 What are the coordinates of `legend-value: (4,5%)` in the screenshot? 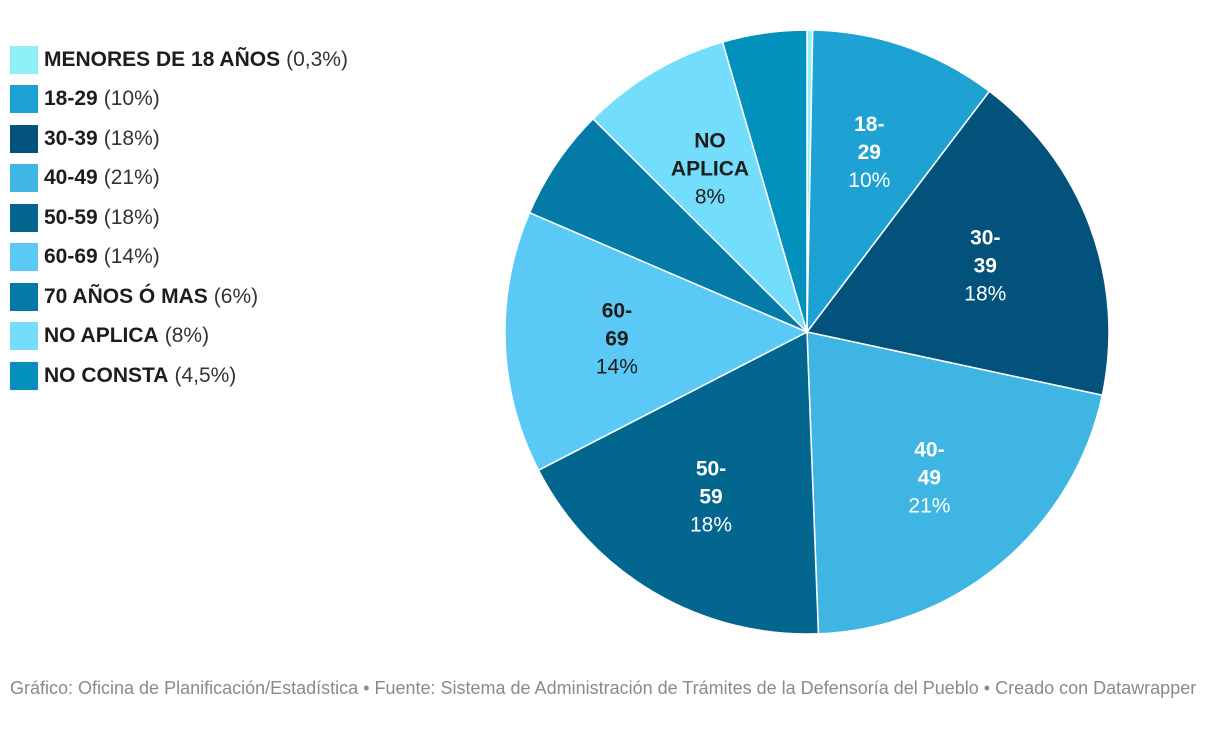 It's located at (205, 375).